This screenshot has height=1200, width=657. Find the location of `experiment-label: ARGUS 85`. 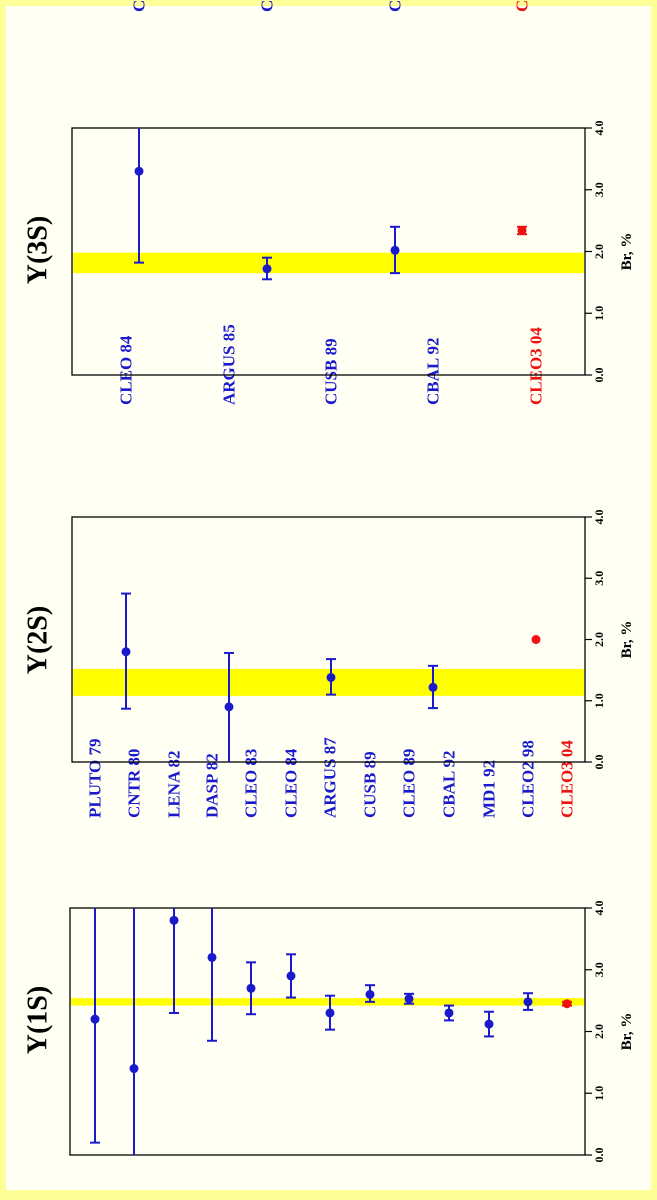

experiment-label: ARGUS 85 is located at coordinates (229, 364).